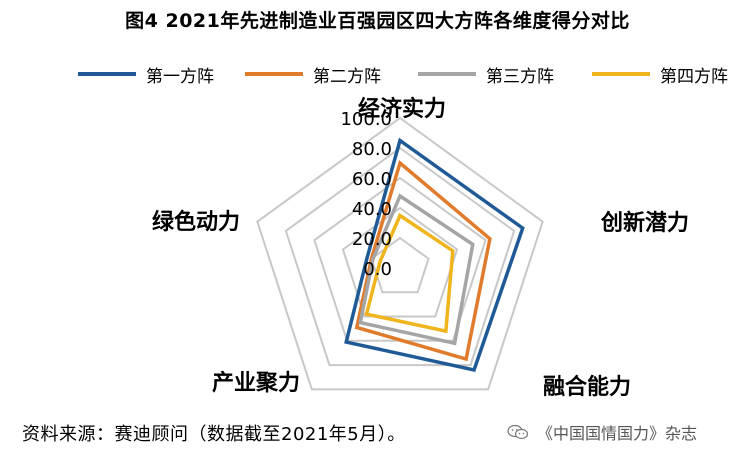  What do you see at coordinates (587, 387) in the screenshot?
I see `axis-label: 融合能力` at bounding box center [587, 387].